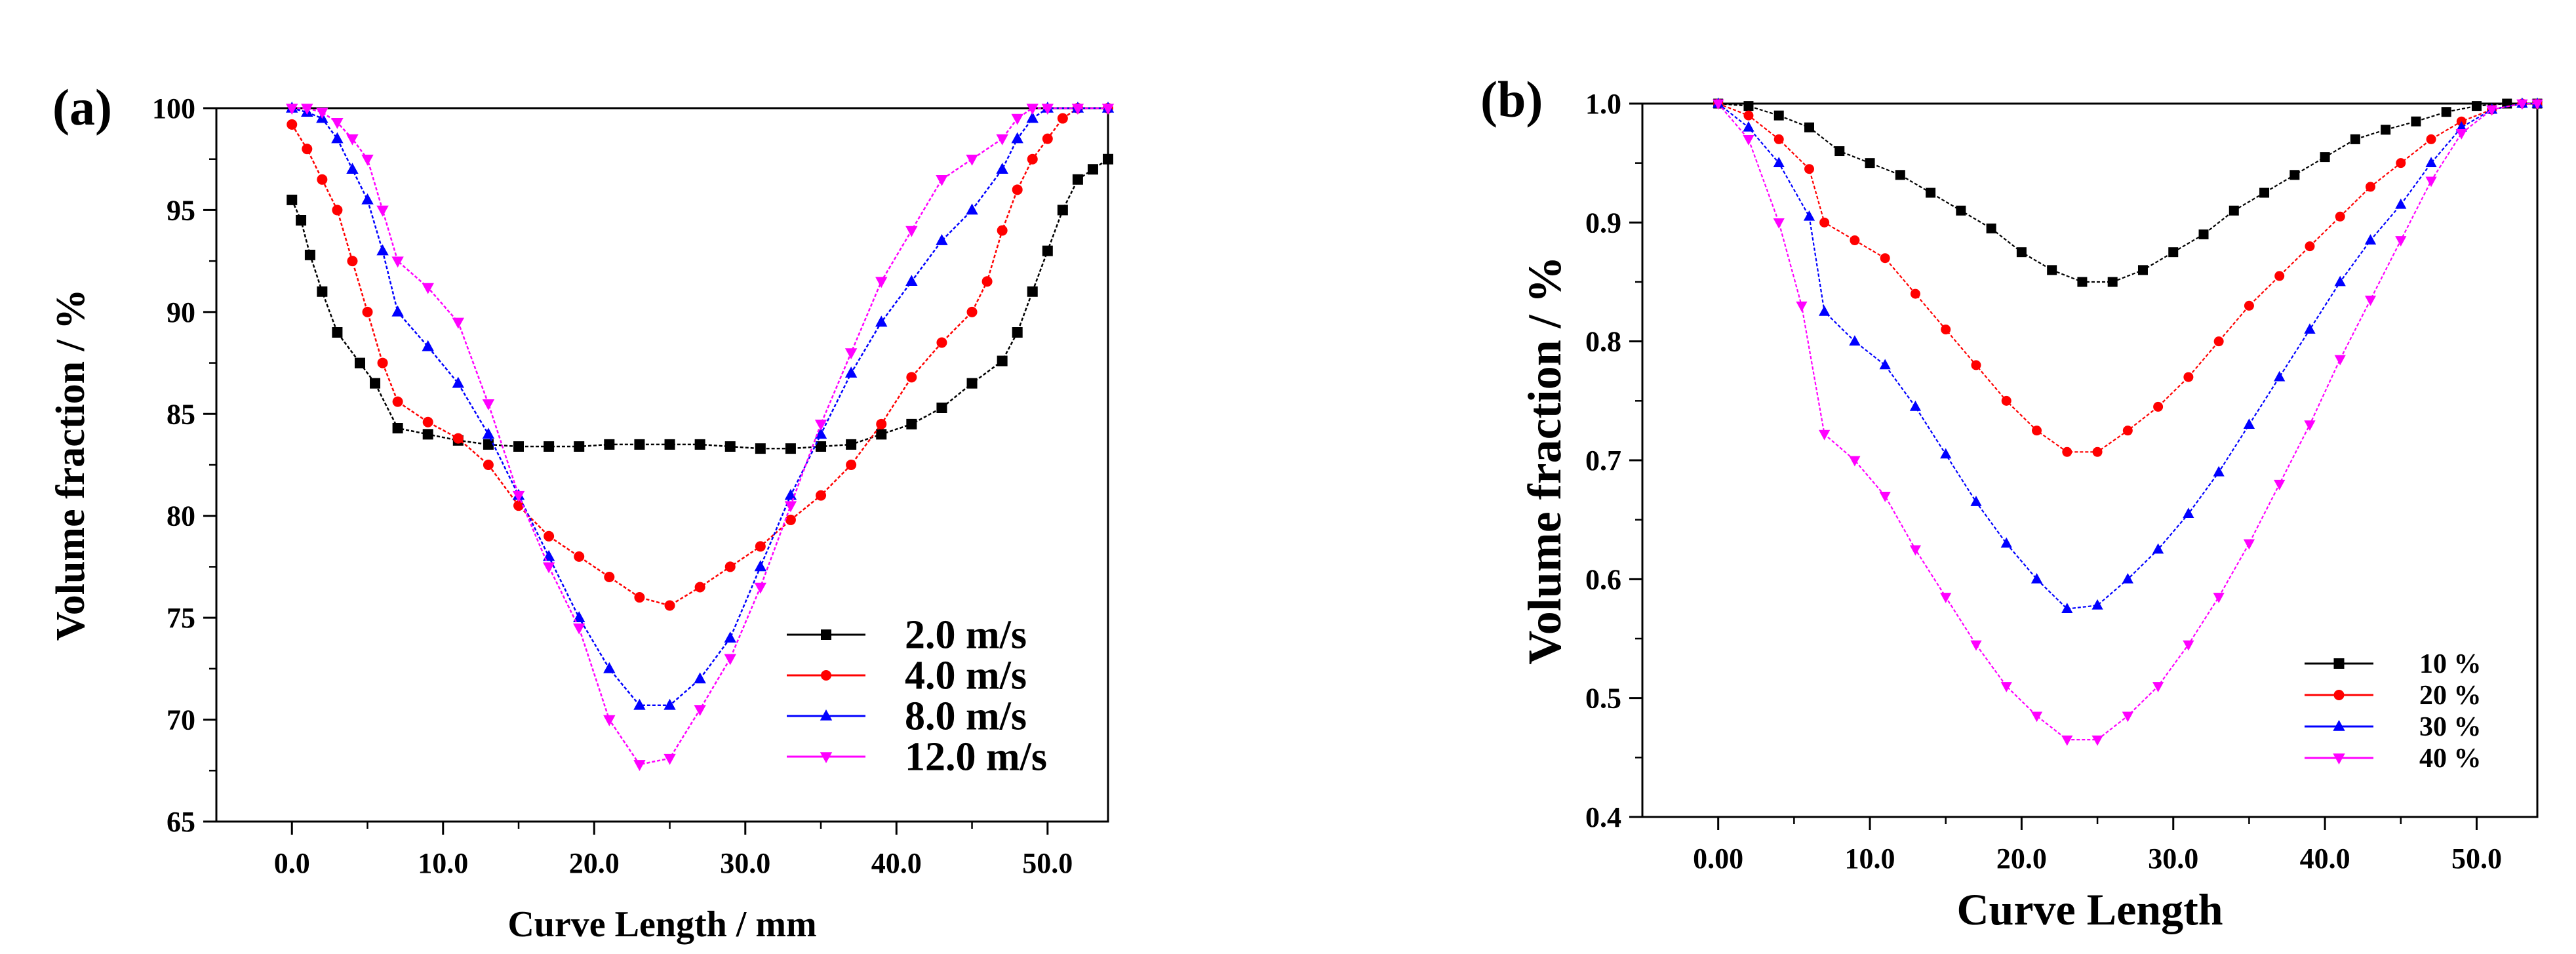  What do you see at coordinates (1870, 859) in the screenshot?
I see `x-tick-label: 10.0` at bounding box center [1870, 859].